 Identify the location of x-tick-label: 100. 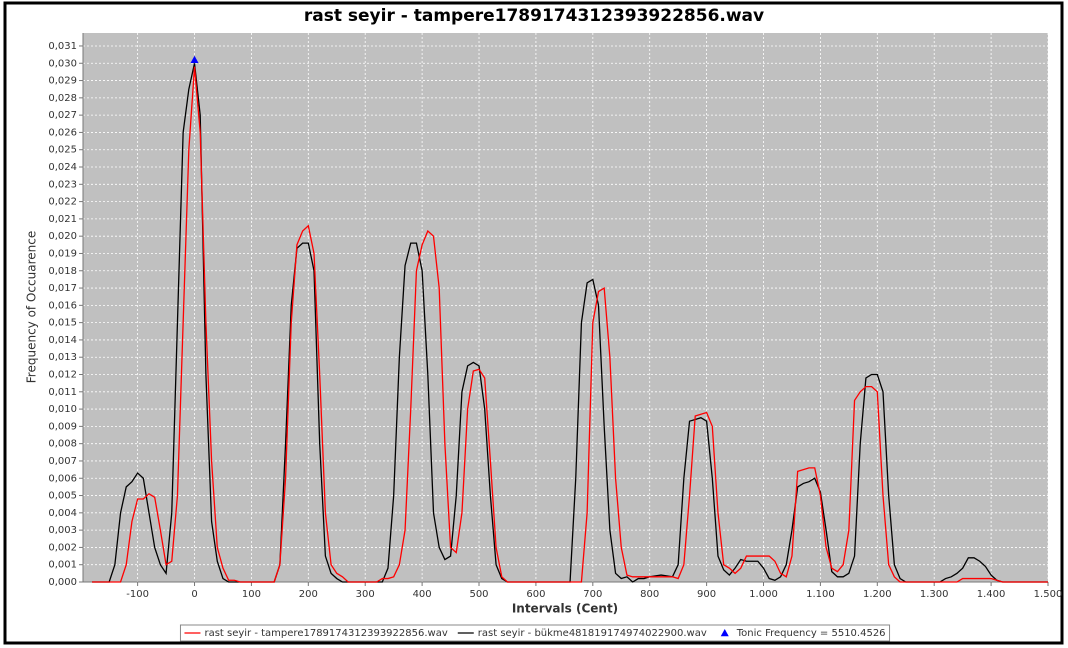
(251, 594).